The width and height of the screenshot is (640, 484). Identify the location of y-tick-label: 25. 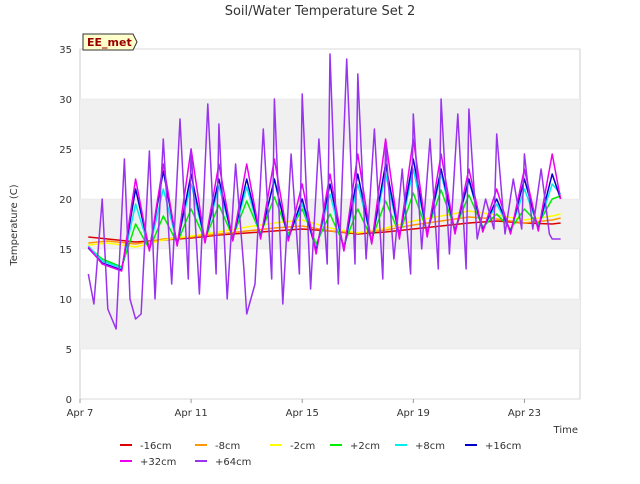
(65, 150).